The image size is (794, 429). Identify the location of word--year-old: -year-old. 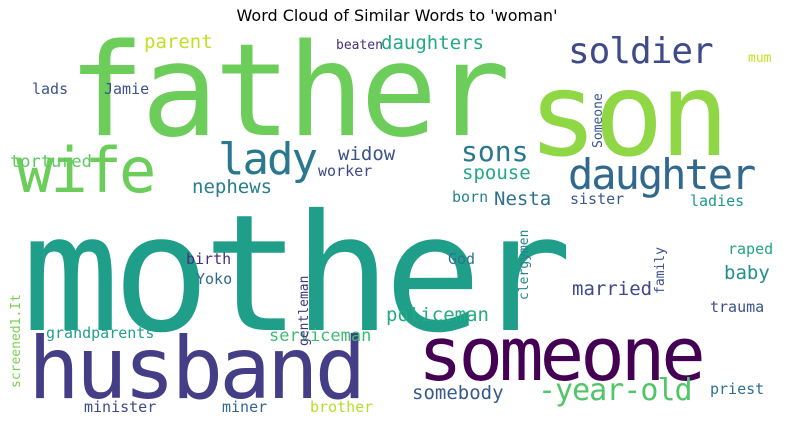
(615, 390).